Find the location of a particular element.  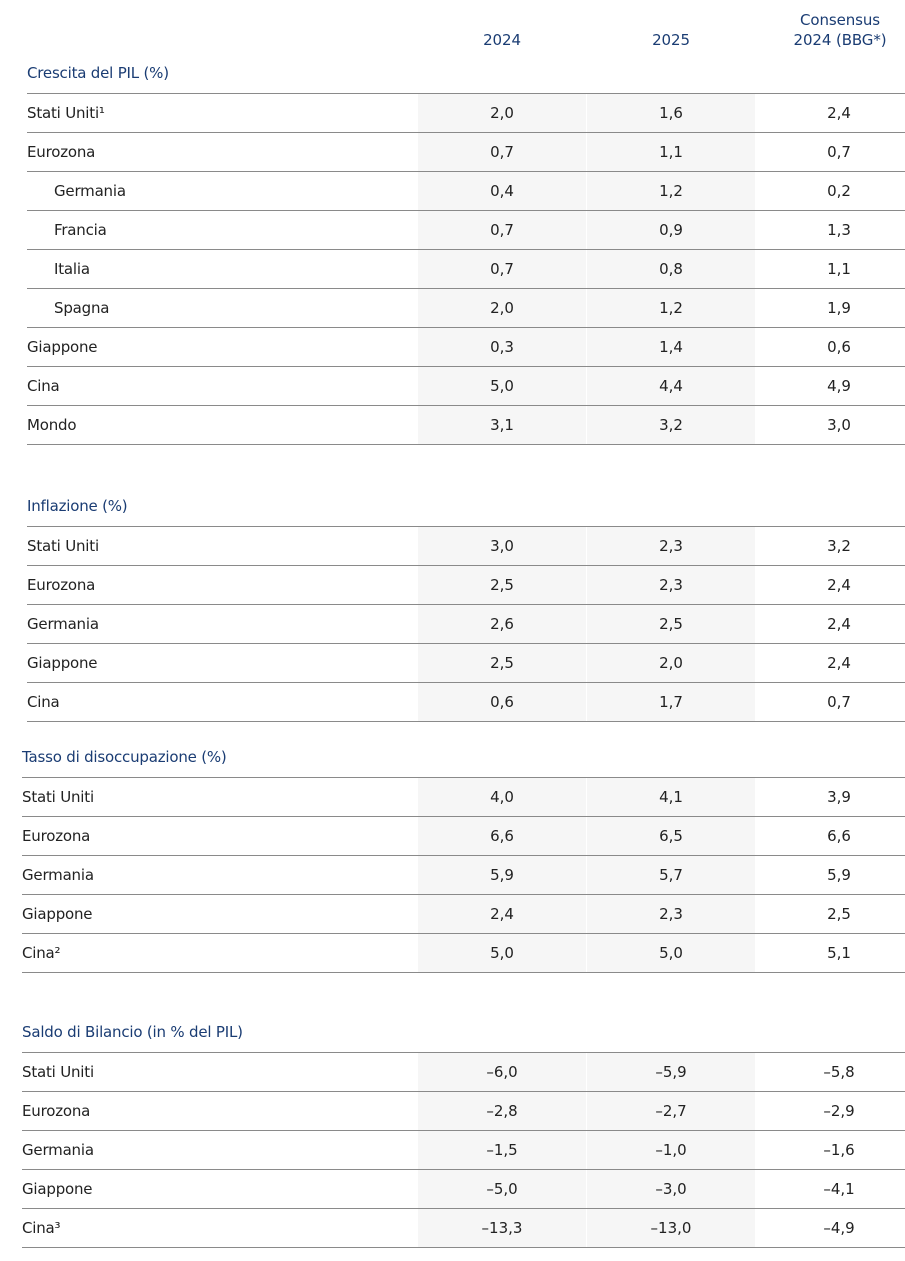

section-title: Tasso di disoccupazione (%) is located at coordinates (124, 757).